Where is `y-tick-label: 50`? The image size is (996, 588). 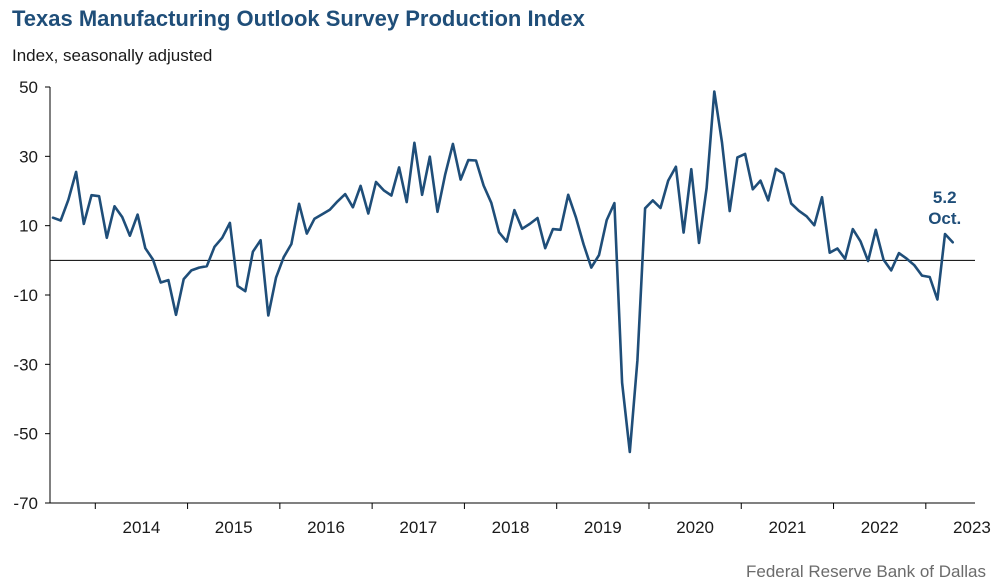
y-tick-label: 50 is located at coordinates (28, 87).